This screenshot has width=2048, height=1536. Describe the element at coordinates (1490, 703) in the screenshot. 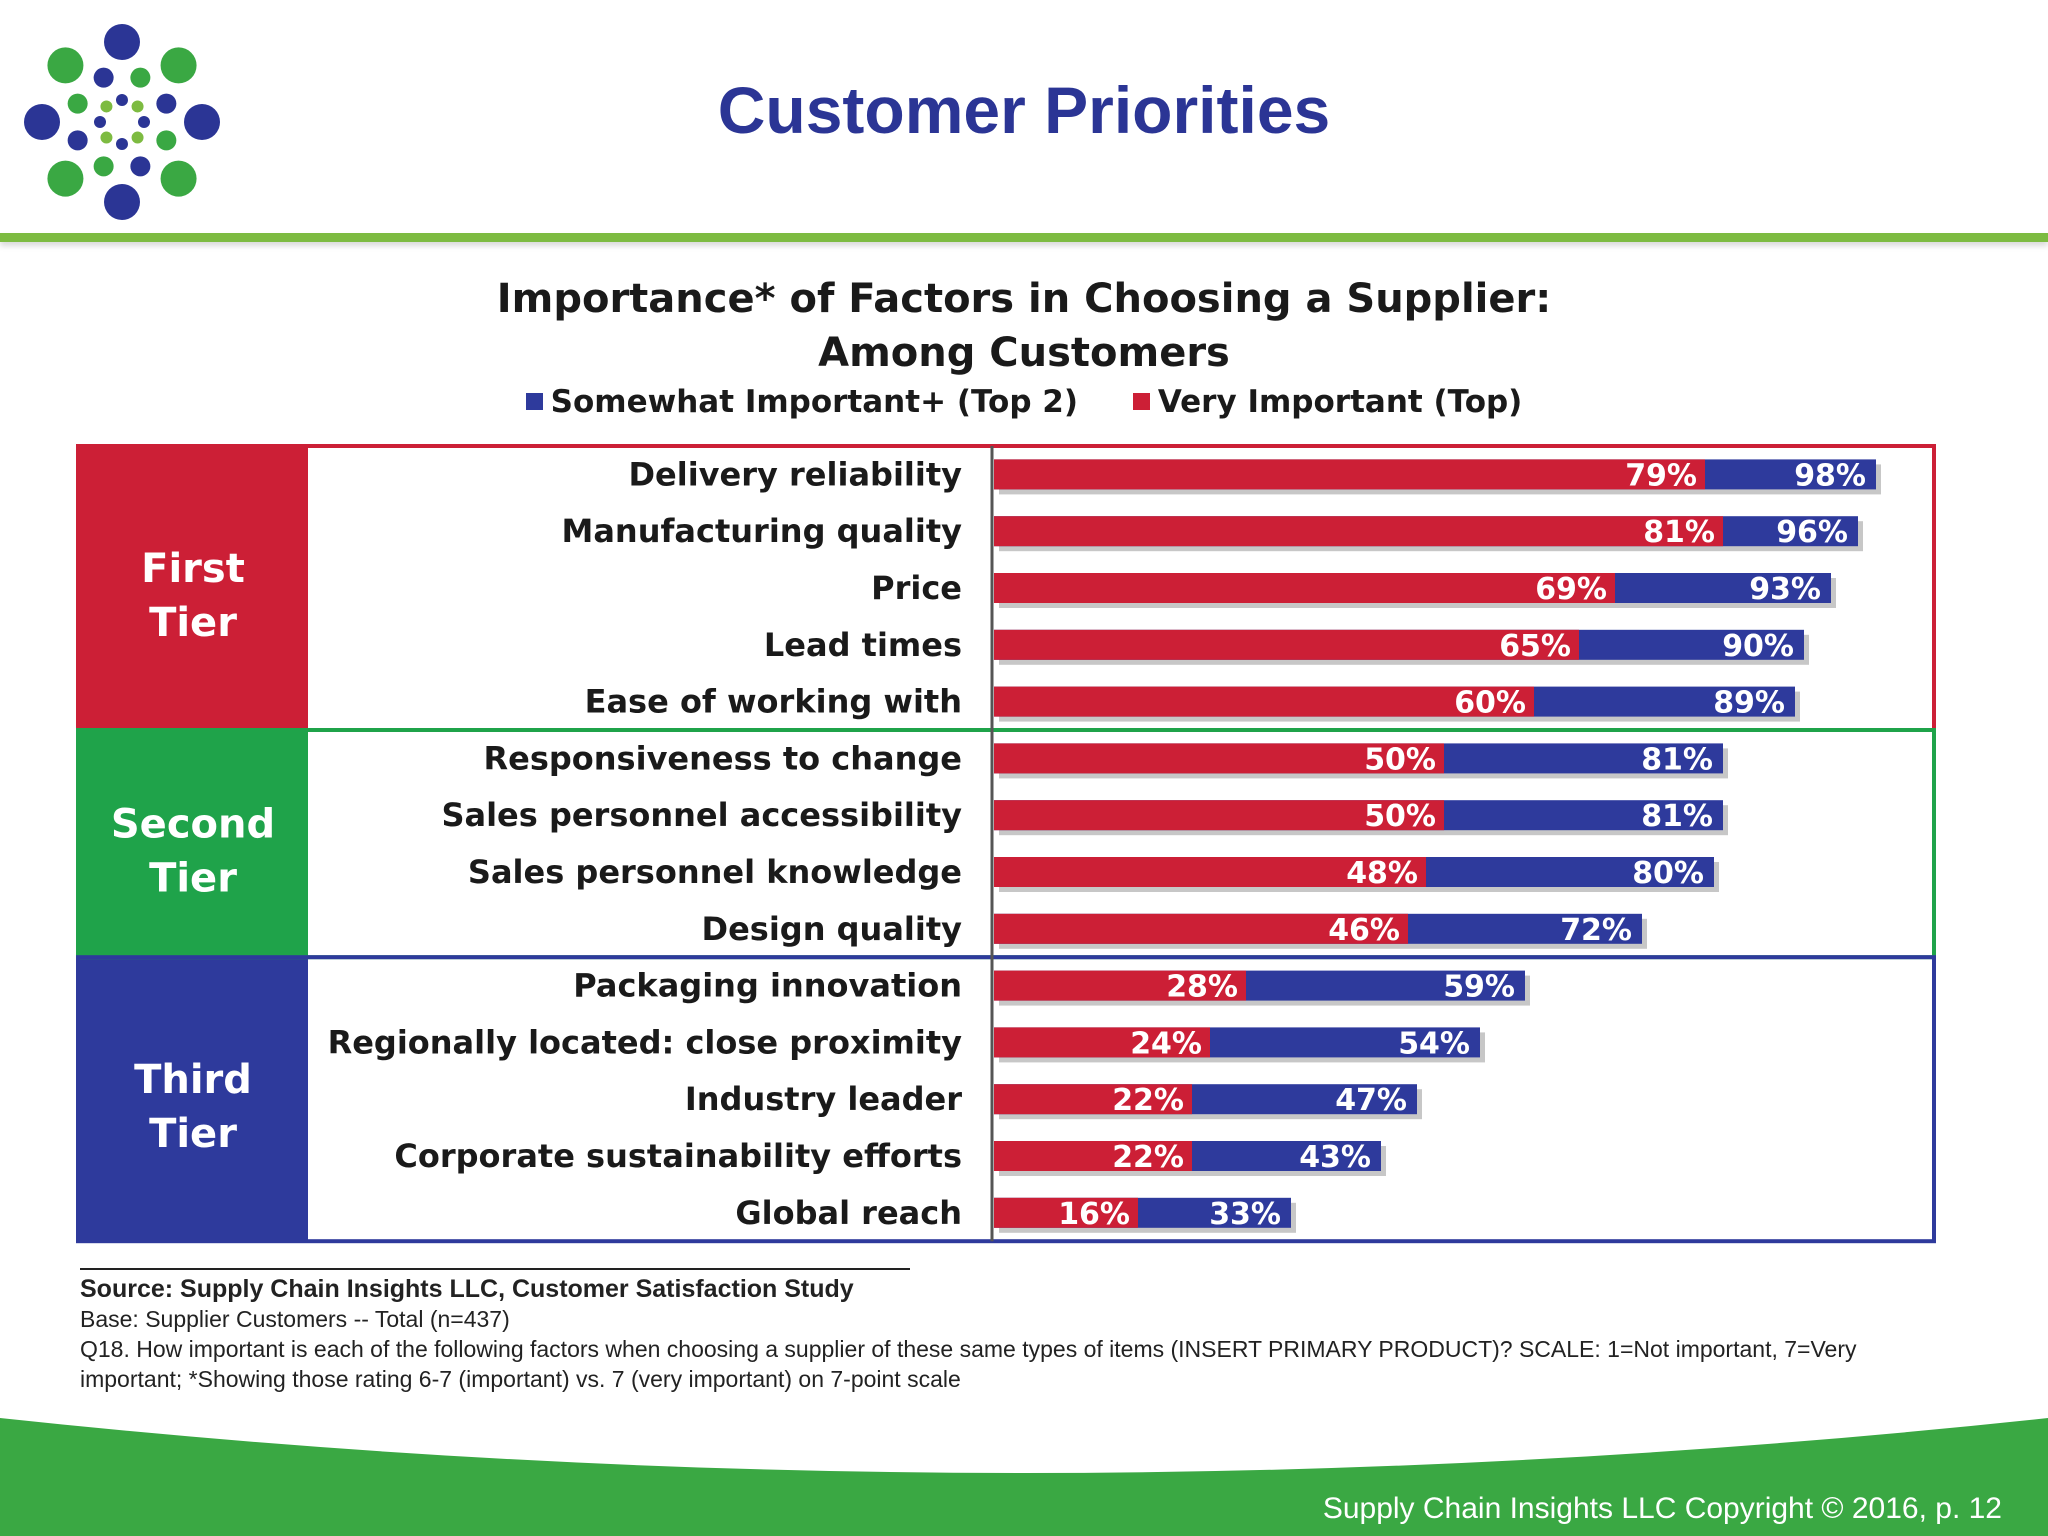

I see `value-label-very-important: 60%` at that location.